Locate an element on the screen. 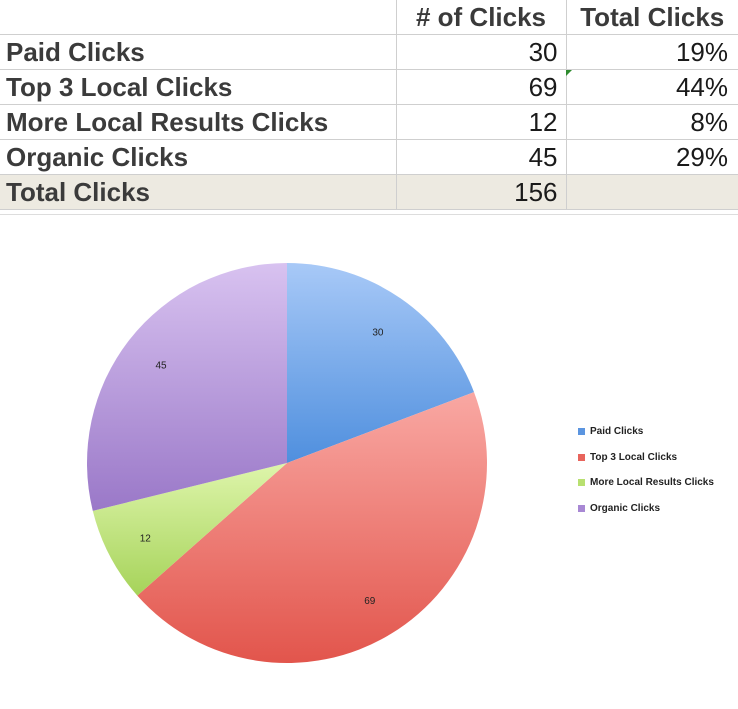 This screenshot has width=738, height=709. legend-item-paid: Paid Clicks is located at coordinates (646, 432).